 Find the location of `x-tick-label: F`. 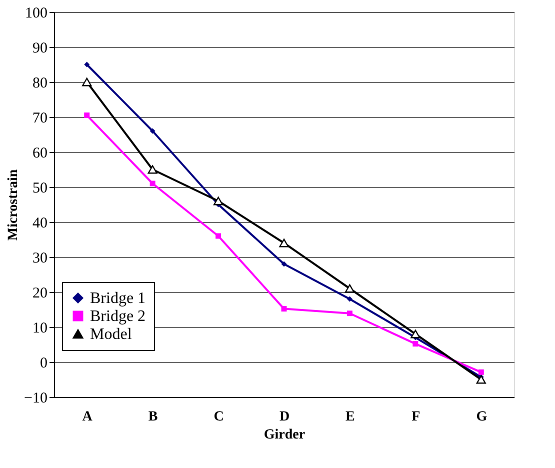

x-tick-label: F is located at coordinates (416, 417).